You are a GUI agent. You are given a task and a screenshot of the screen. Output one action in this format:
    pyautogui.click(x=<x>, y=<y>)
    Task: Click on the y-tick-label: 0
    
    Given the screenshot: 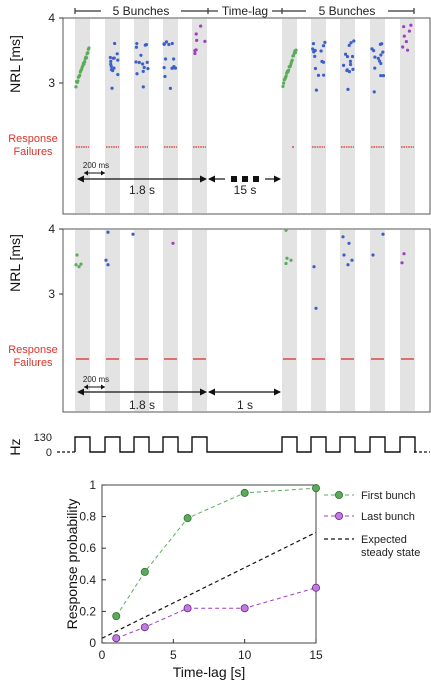 What is the action you would take?
    pyautogui.click(x=92, y=643)
    